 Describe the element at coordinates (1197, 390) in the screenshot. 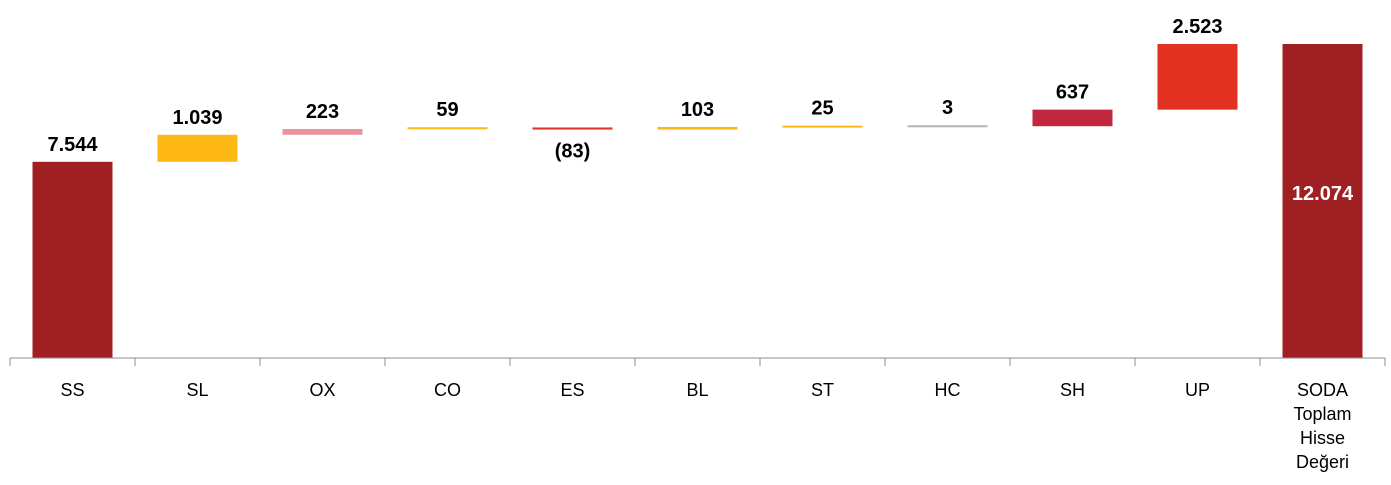

I see `category-label-up: UP` at that location.